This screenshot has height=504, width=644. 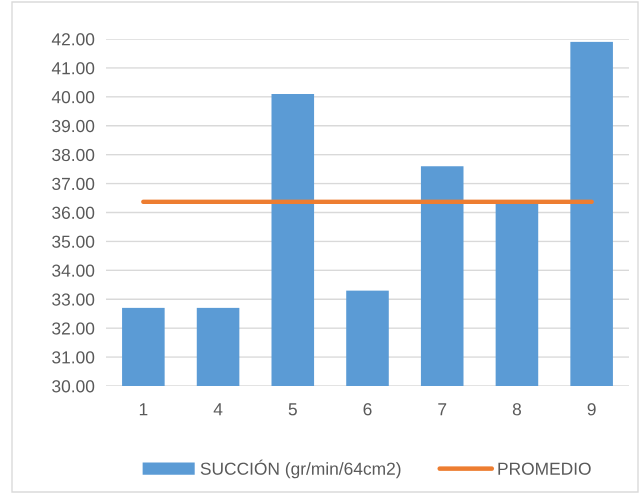 I want to click on legend-label: SUCCIÓN (gr/min/64cm2), so click(x=300, y=469).